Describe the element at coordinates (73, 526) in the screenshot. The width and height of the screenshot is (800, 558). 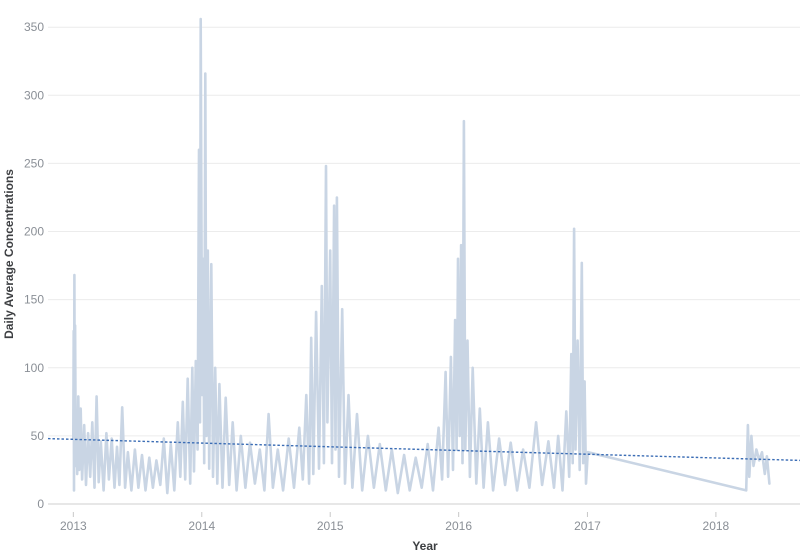
I see `x-tick-label: 2013` at that location.